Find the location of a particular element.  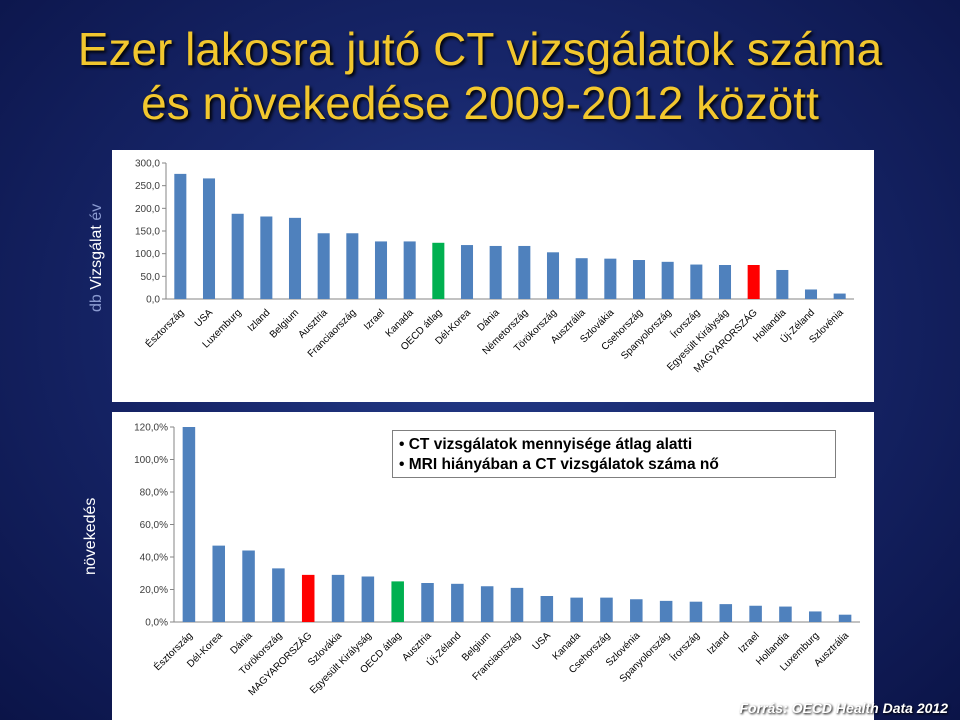

note-line-1-text: CT vizsgálatok mennyisége átlag alatti is located at coordinates (550, 444).